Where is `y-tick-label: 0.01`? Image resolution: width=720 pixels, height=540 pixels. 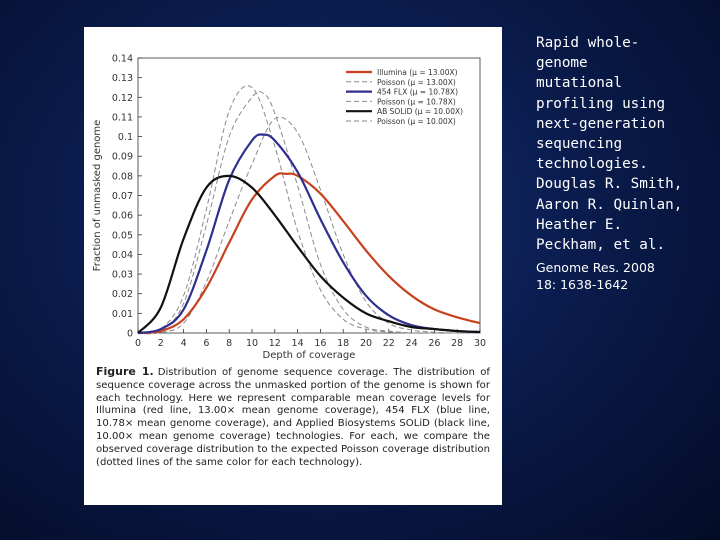 y-tick-label: 0.01 is located at coordinates (122, 314).